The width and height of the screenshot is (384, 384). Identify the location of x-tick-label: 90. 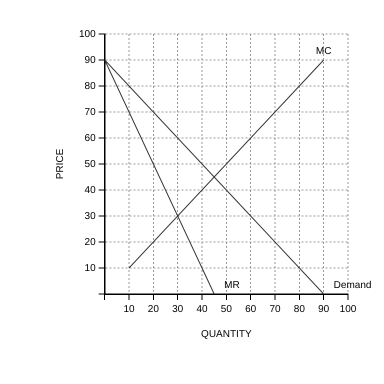
(324, 309).